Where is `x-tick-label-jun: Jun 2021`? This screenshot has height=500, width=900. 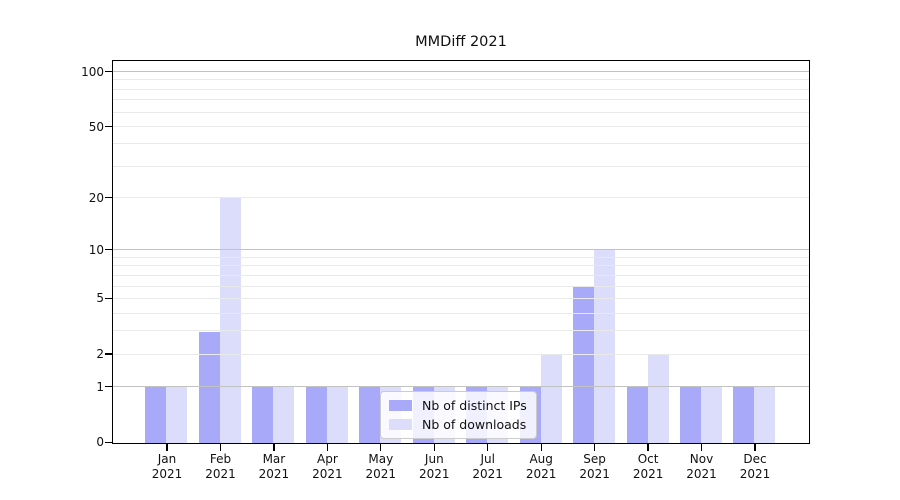
x-tick-label-jun: Jun 2021 is located at coordinates (434, 466).